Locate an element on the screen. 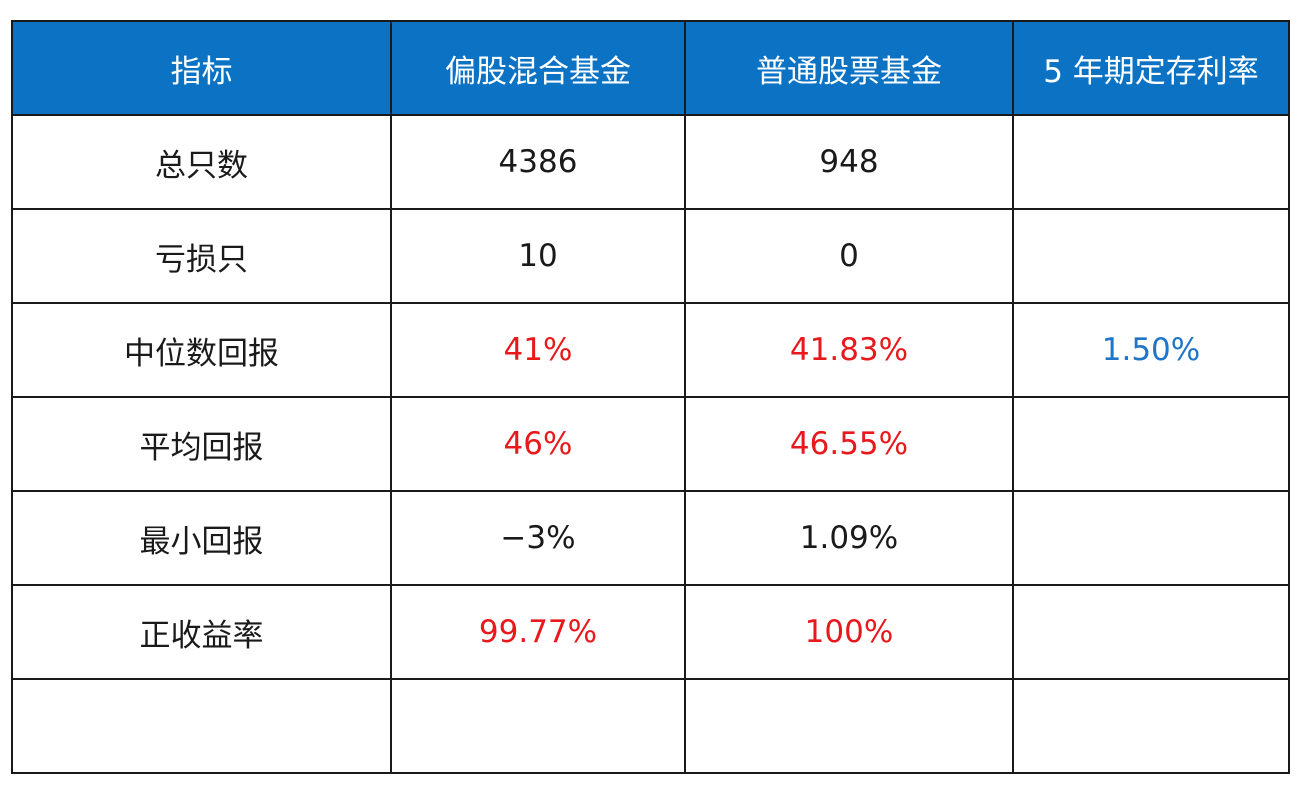 This screenshot has height=786, width=1308. table-cell: 46% is located at coordinates (538, 444).